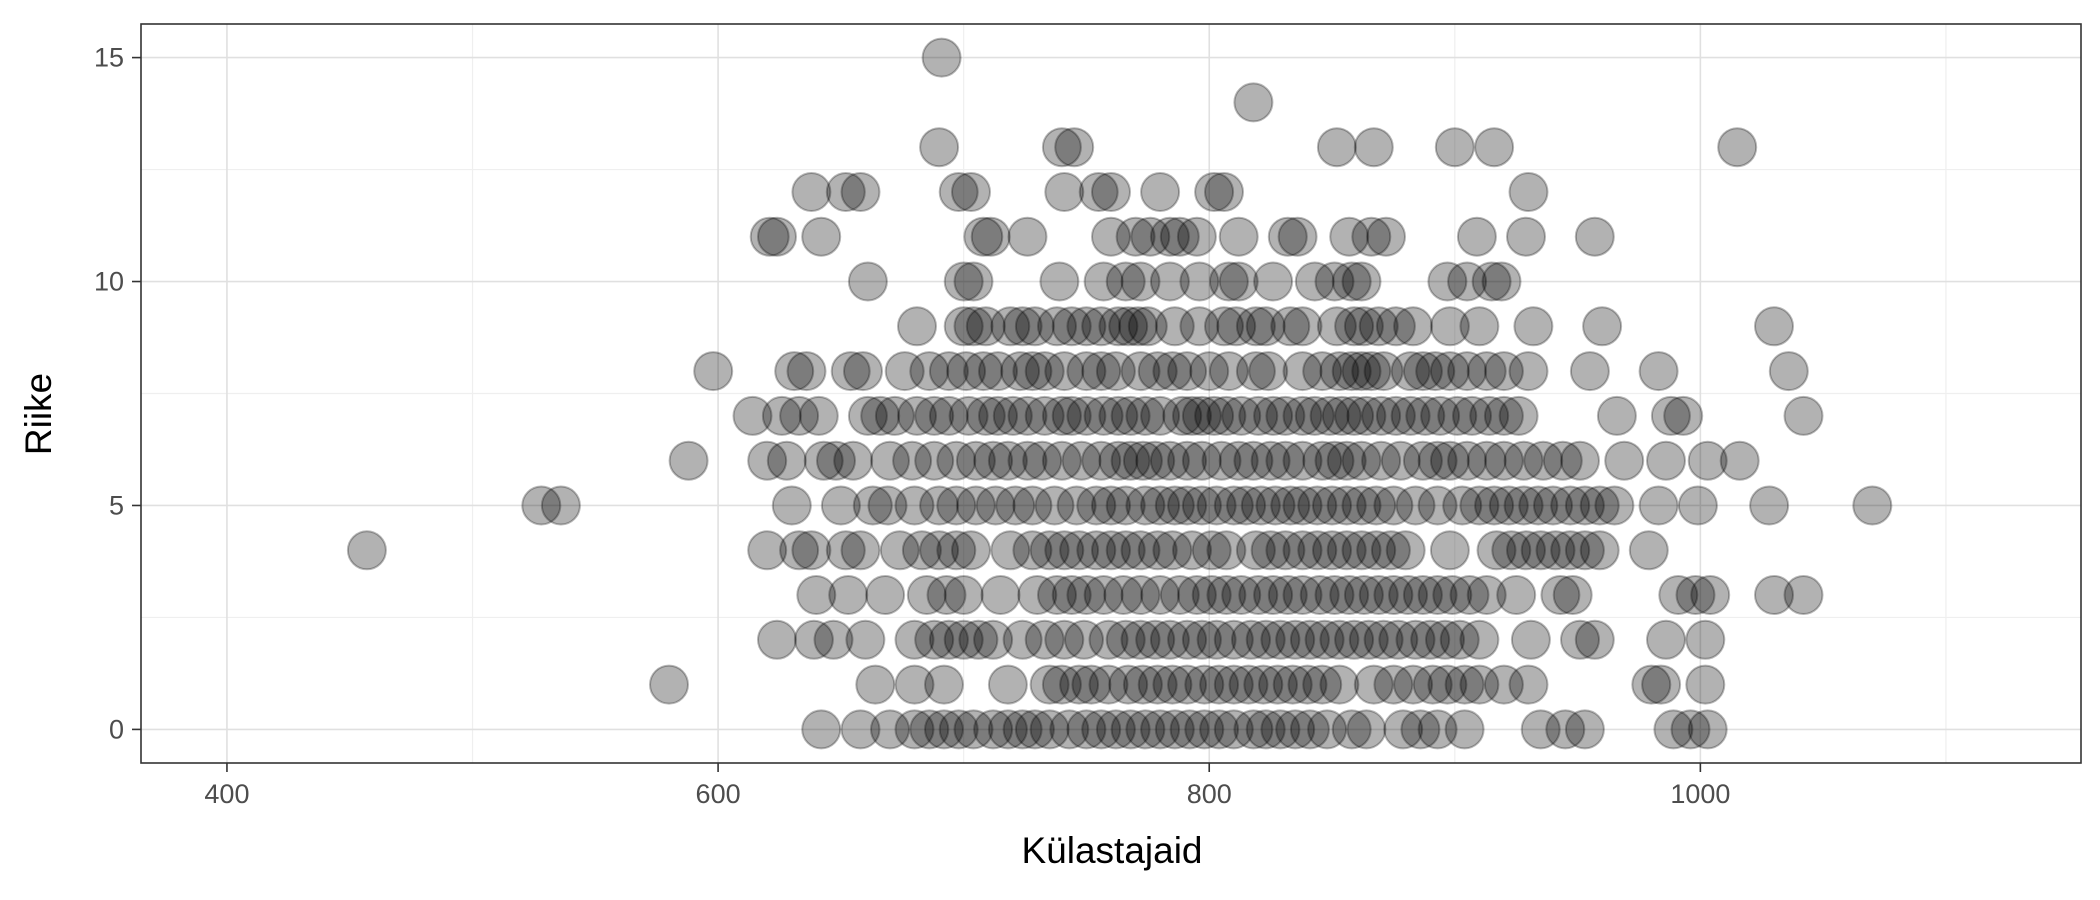 The width and height of the screenshot is (2100, 900). Describe the element at coordinates (38, 414) in the screenshot. I see `y-axis-title: Riike` at that location.